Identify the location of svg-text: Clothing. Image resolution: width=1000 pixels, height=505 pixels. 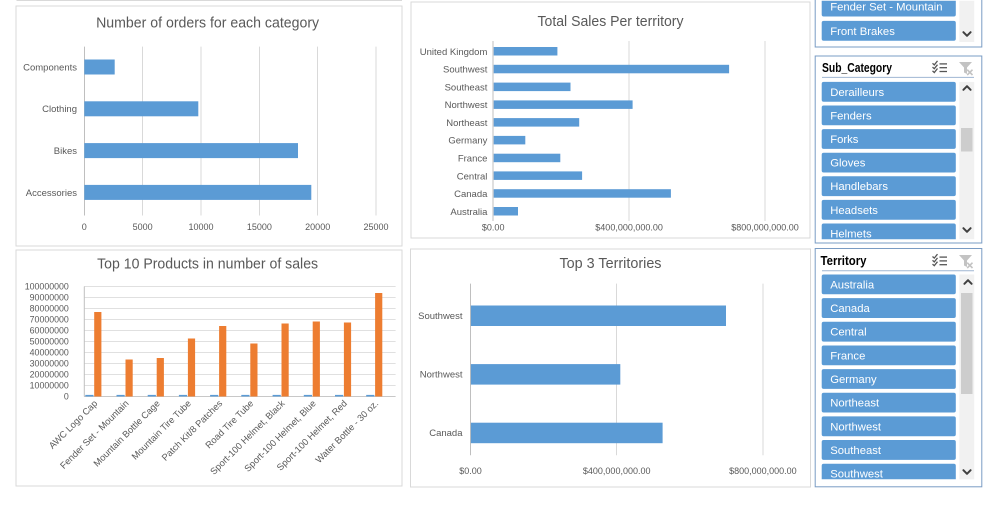
(59, 109).